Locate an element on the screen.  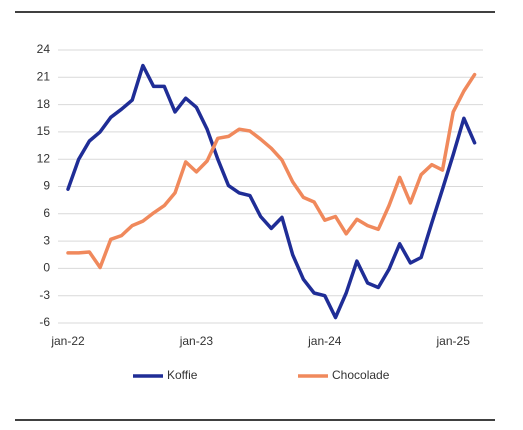
x-tick-label: jan-24 is located at coordinates (324, 341).